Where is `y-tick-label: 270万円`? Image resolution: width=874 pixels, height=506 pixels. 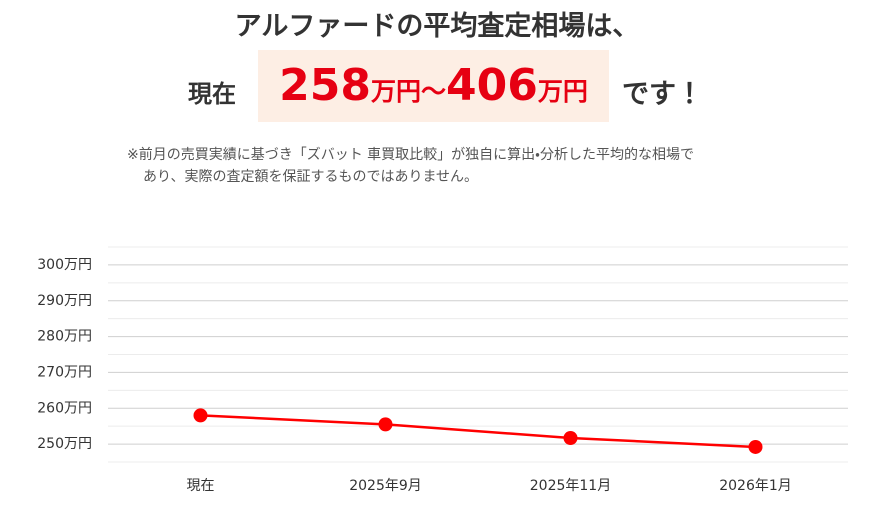 y-tick-label: 270万円 is located at coordinates (64, 372).